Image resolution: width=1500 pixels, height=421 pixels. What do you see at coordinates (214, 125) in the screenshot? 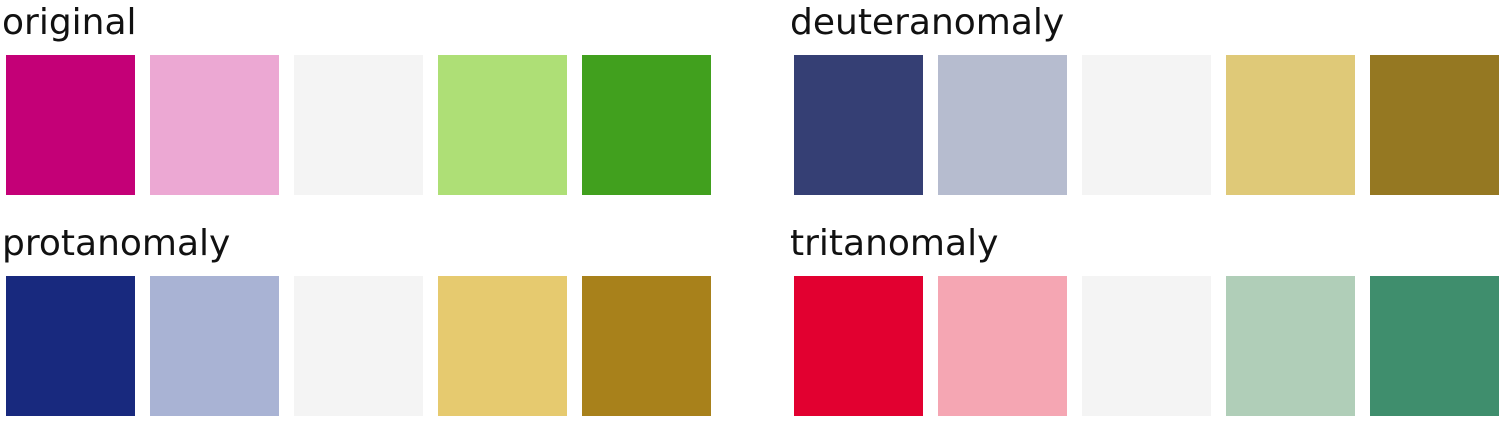
I see `swatch-light-pink` at bounding box center [214, 125].